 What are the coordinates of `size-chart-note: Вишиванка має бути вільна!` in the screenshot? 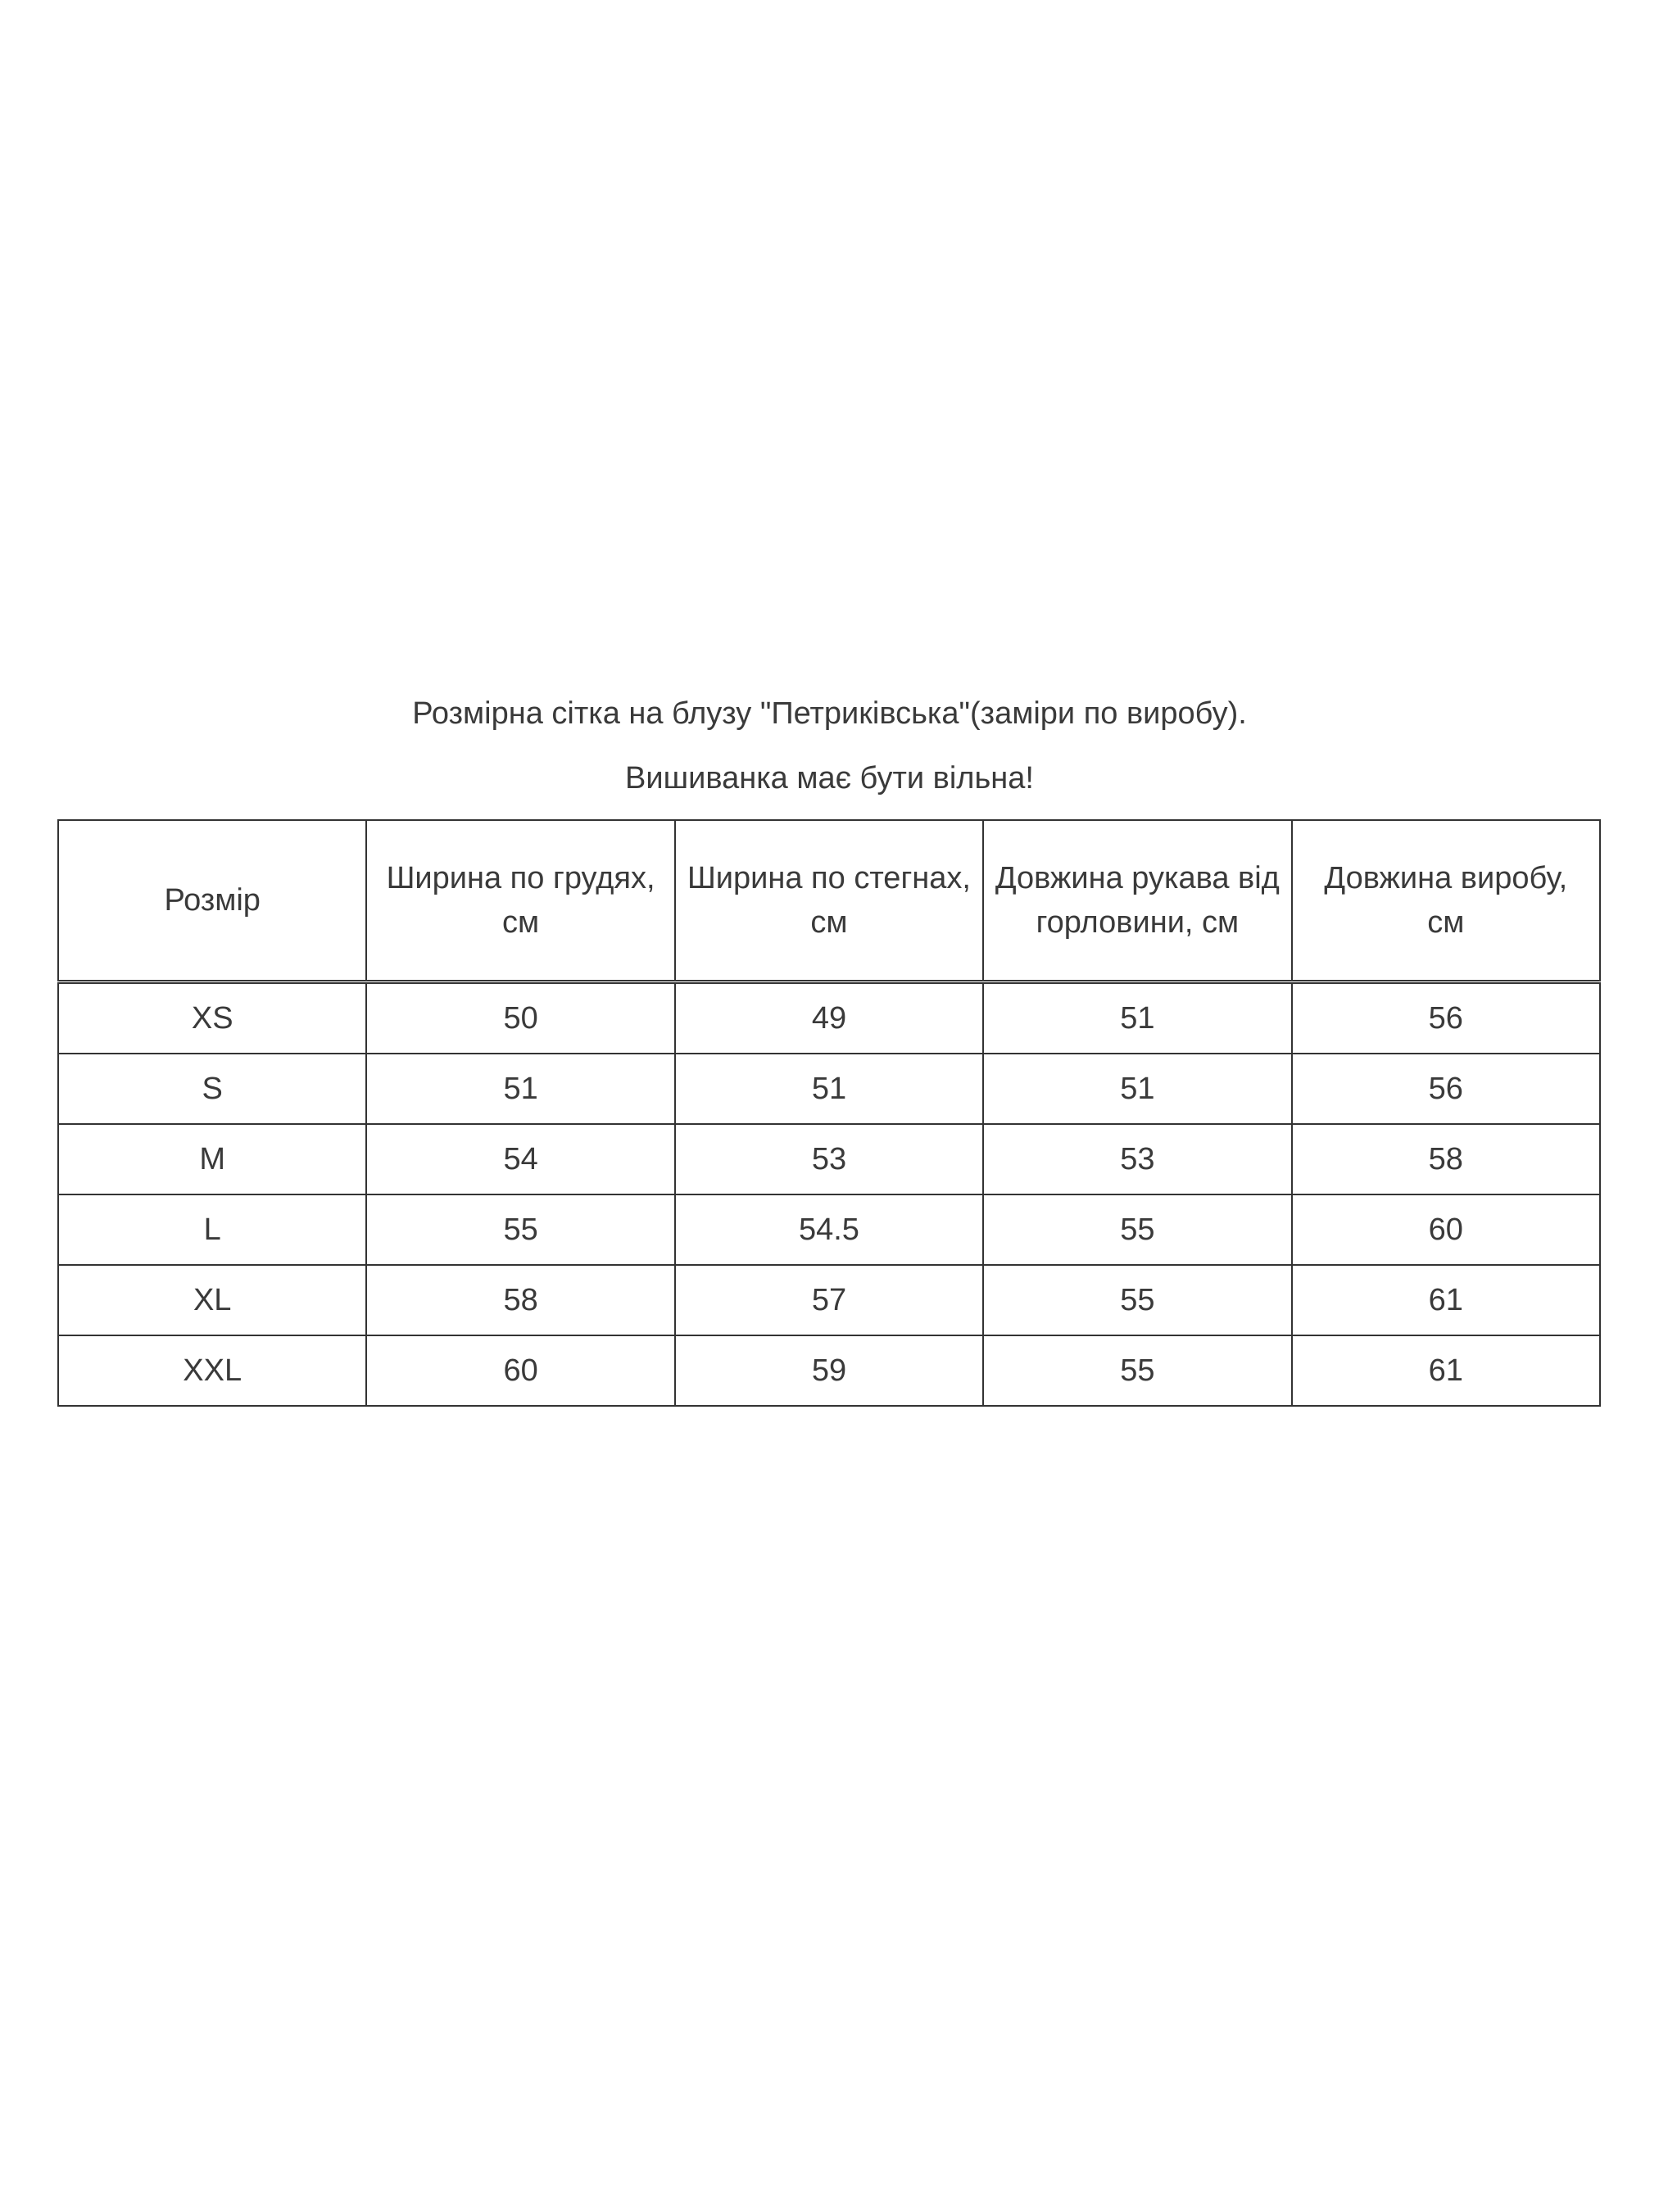 It's located at (829, 778).